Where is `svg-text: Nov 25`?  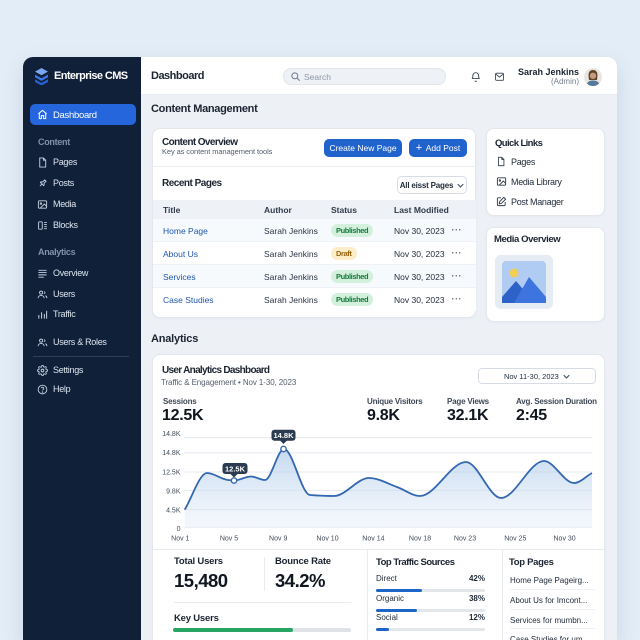 svg-text: Nov 25 is located at coordinates (515, 539).